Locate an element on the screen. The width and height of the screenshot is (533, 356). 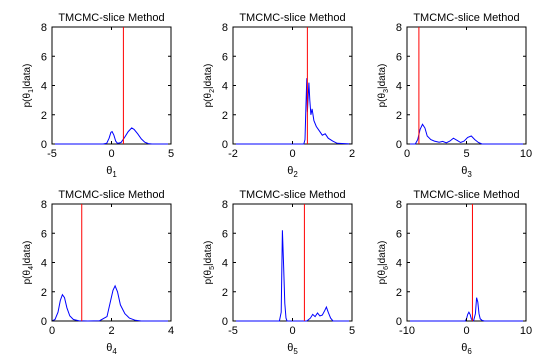
x-axis-label-subscript: 4 is located at coordinates (114, 351).